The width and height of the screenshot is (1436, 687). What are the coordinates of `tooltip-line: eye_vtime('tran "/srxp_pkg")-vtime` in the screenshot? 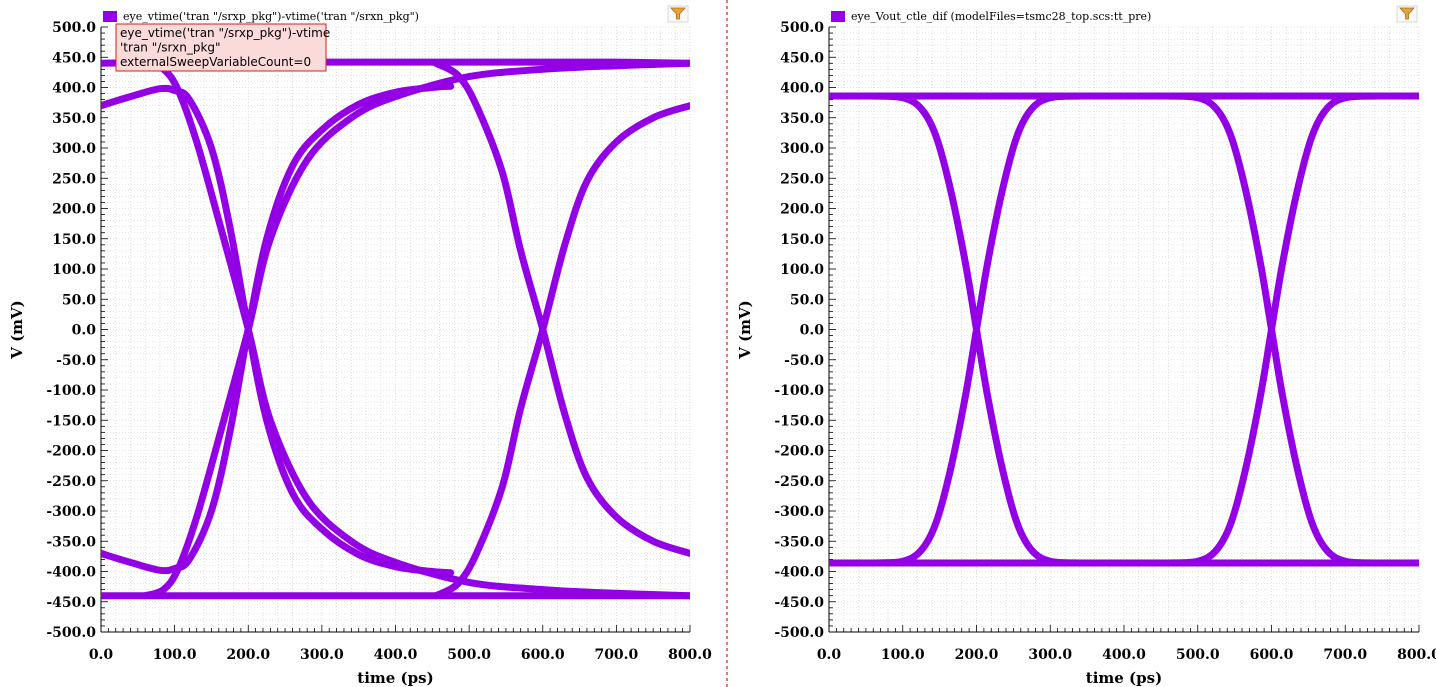 It's located at (225, 33).